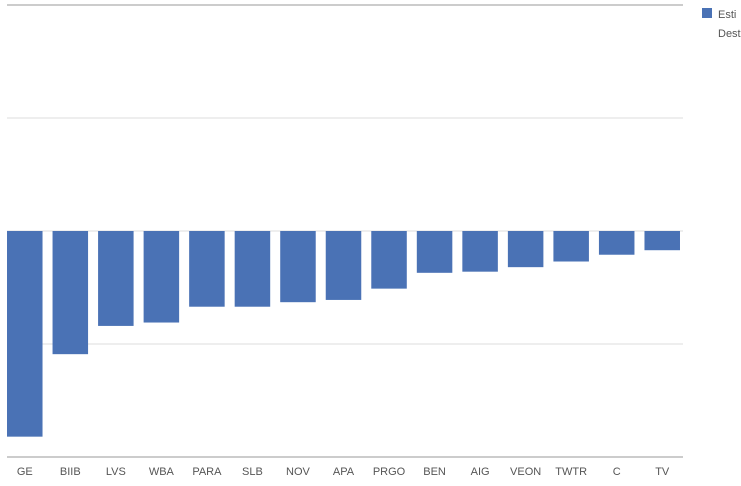 The height and width of the screenshot is (486, 741). I want to click on legend-swatch, so click(707, 13).